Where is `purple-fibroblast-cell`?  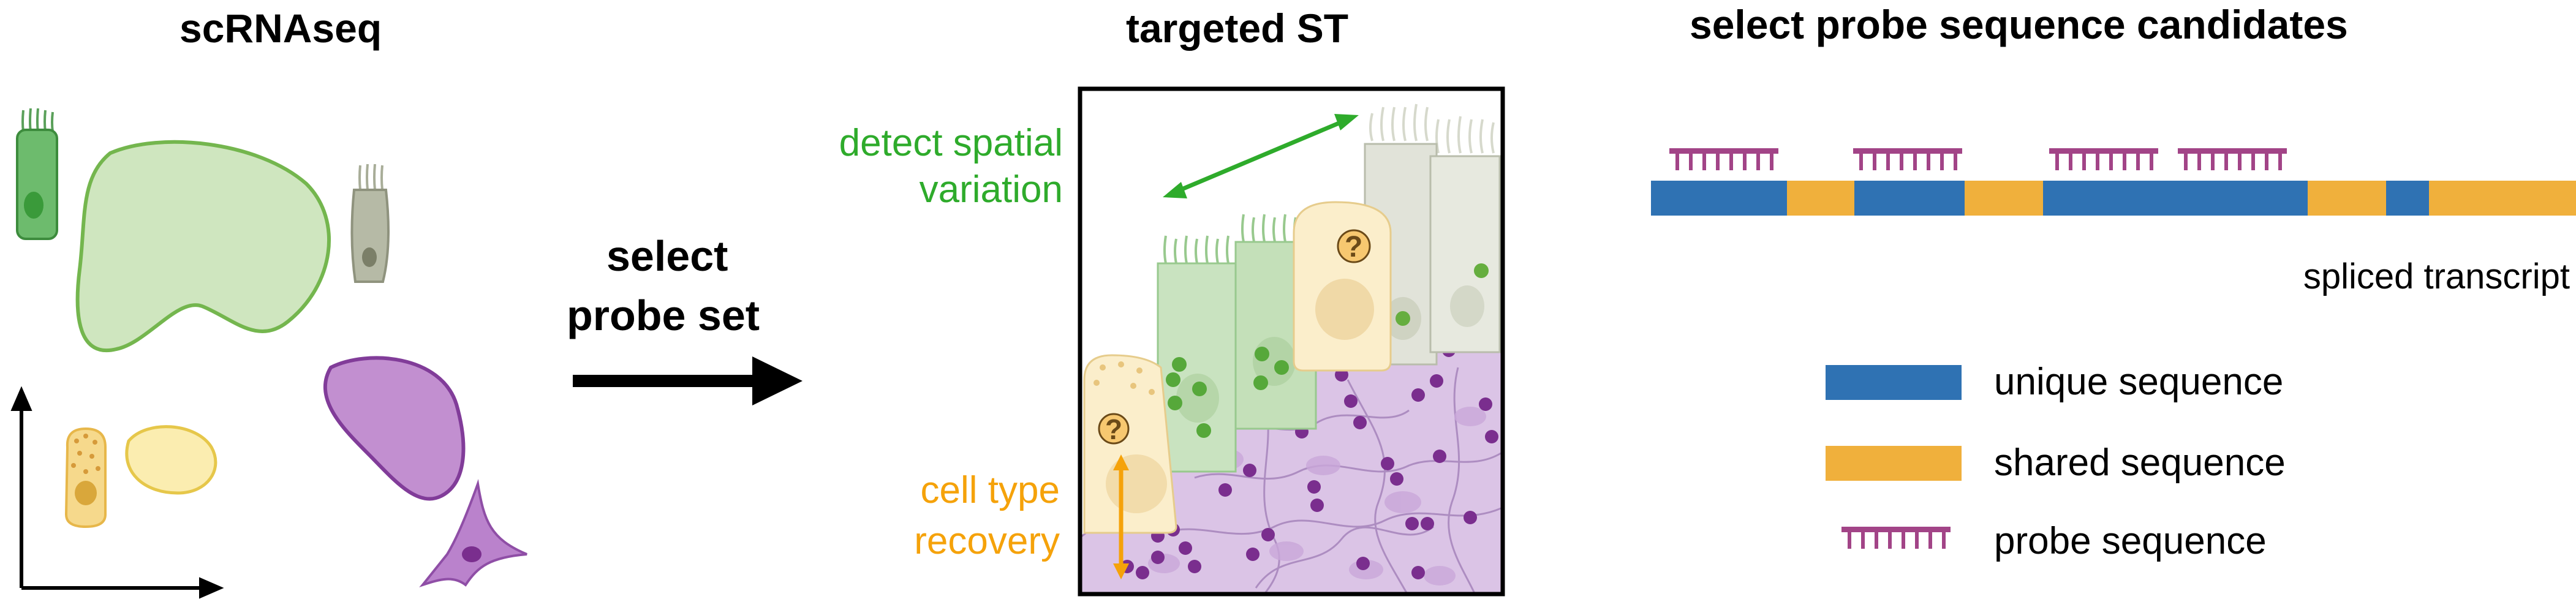 purple-fibroblast-cell is located at coordinates (473, 533).